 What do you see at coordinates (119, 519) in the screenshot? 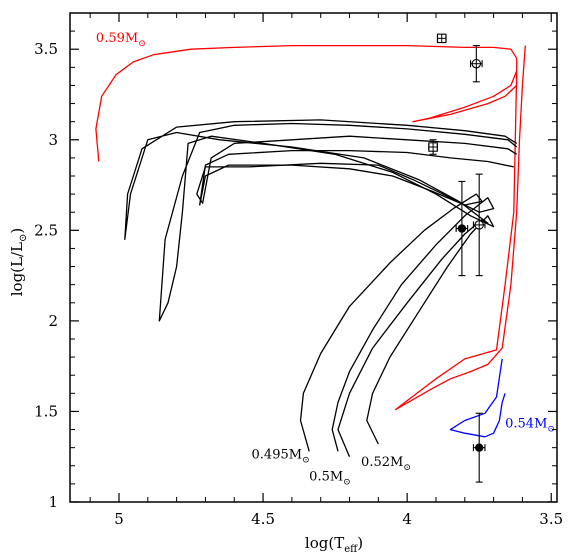
I see `x-tick-label: 5` at bounding box center [119, 519].